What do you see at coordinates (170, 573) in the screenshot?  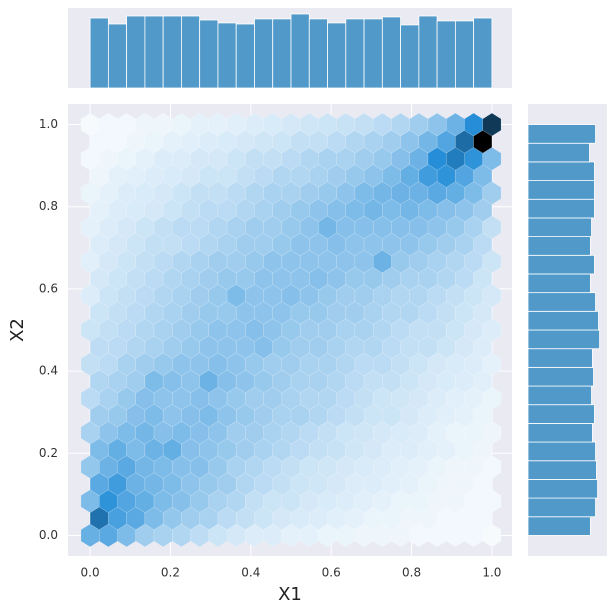 I see `x-tick-label: 0.2` at bounding box center [170, 573].